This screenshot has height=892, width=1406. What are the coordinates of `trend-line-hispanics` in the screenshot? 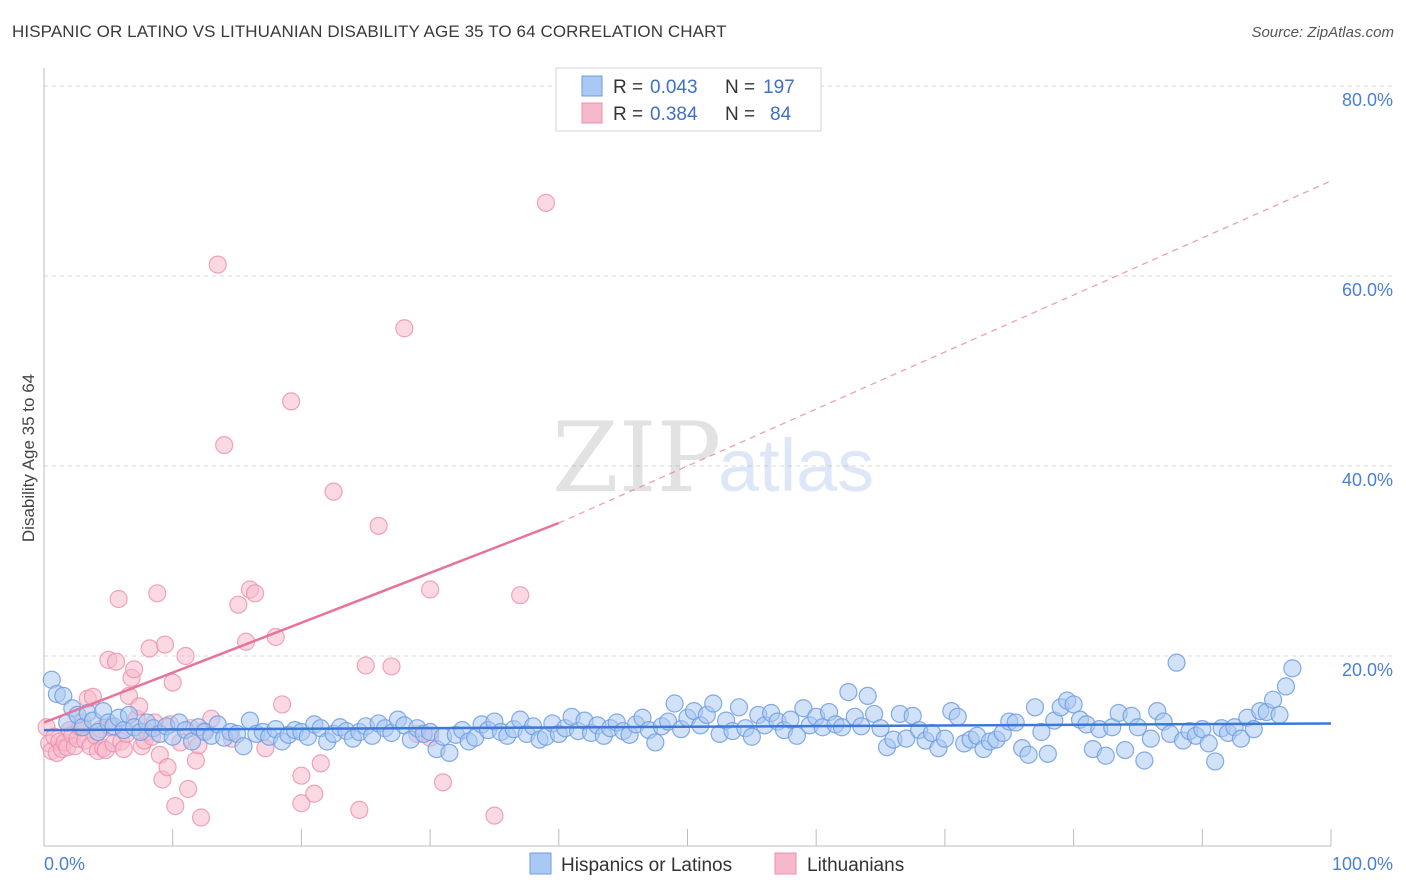 It's located at (687, 727).